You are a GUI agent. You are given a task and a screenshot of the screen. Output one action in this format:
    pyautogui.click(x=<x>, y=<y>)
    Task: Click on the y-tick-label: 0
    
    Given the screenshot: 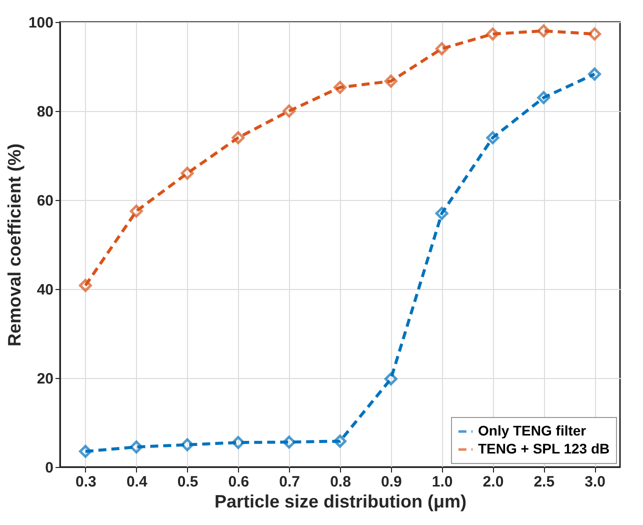 What is the action you would take?
    pyautogui.click(x=49, y=468)
    